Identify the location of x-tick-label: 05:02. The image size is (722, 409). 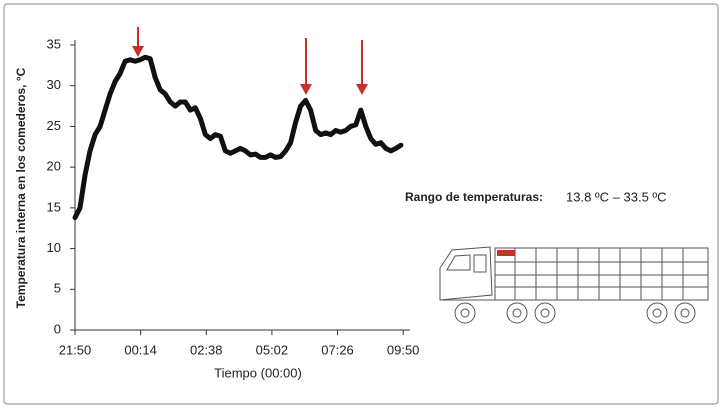
(272, 349).